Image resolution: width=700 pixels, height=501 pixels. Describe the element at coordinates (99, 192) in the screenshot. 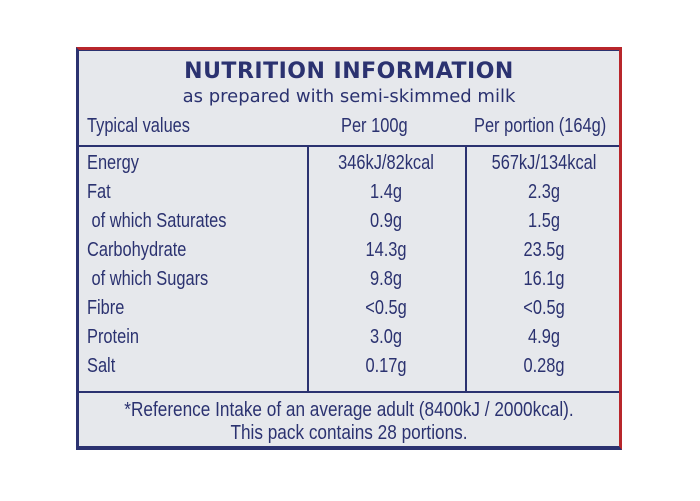

I see `row-label: Fat` at that location.